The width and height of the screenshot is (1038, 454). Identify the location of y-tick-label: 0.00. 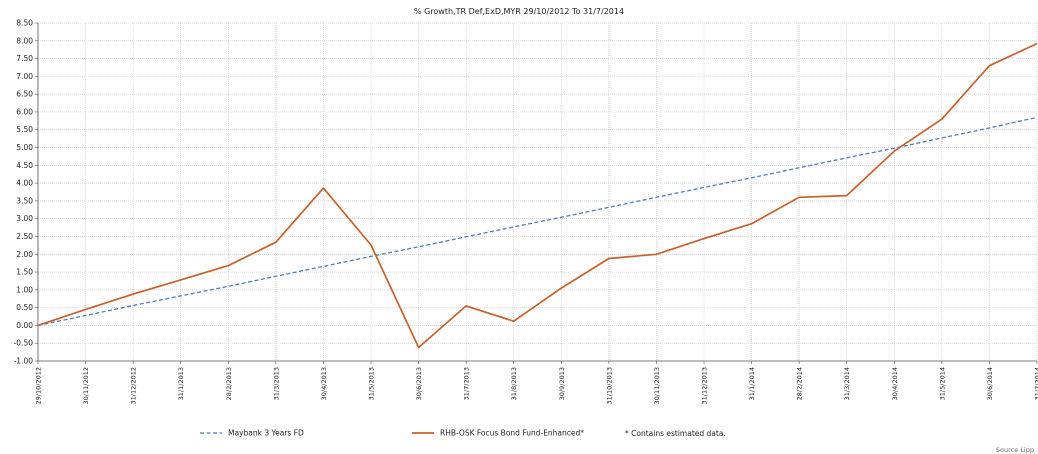
(24, 325).